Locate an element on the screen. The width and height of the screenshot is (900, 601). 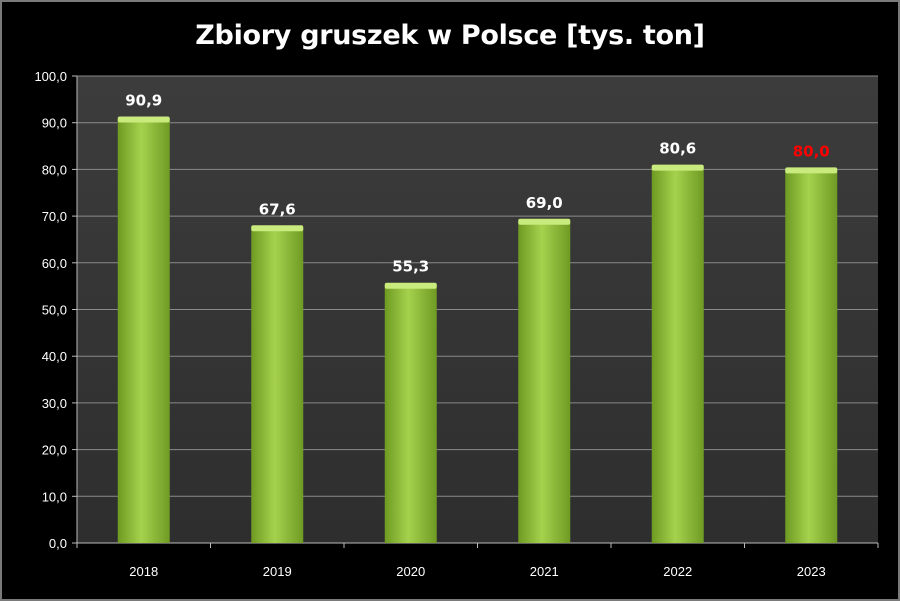
y-tick-label: 30,0 is located at coordinates (54, 403).